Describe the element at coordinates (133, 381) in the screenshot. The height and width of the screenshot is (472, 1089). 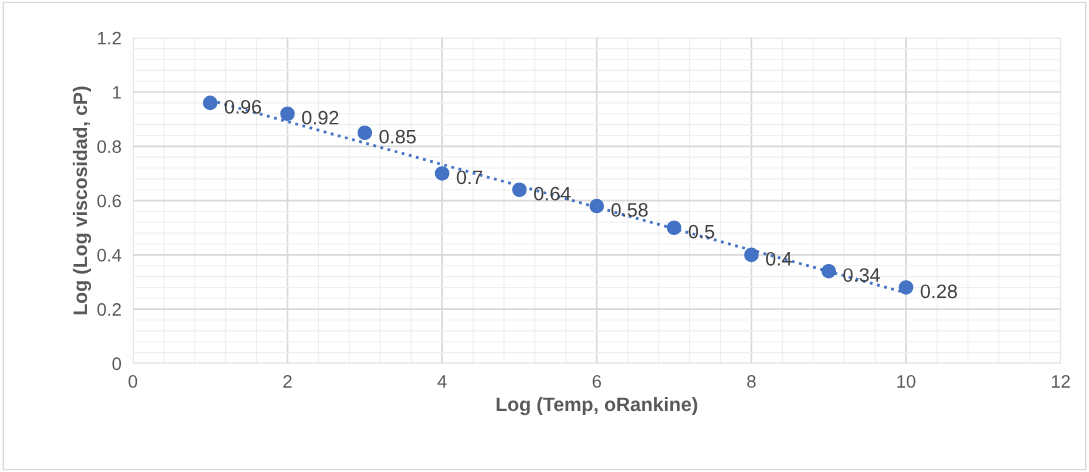
I see `x-tick-label: 0` at that location.